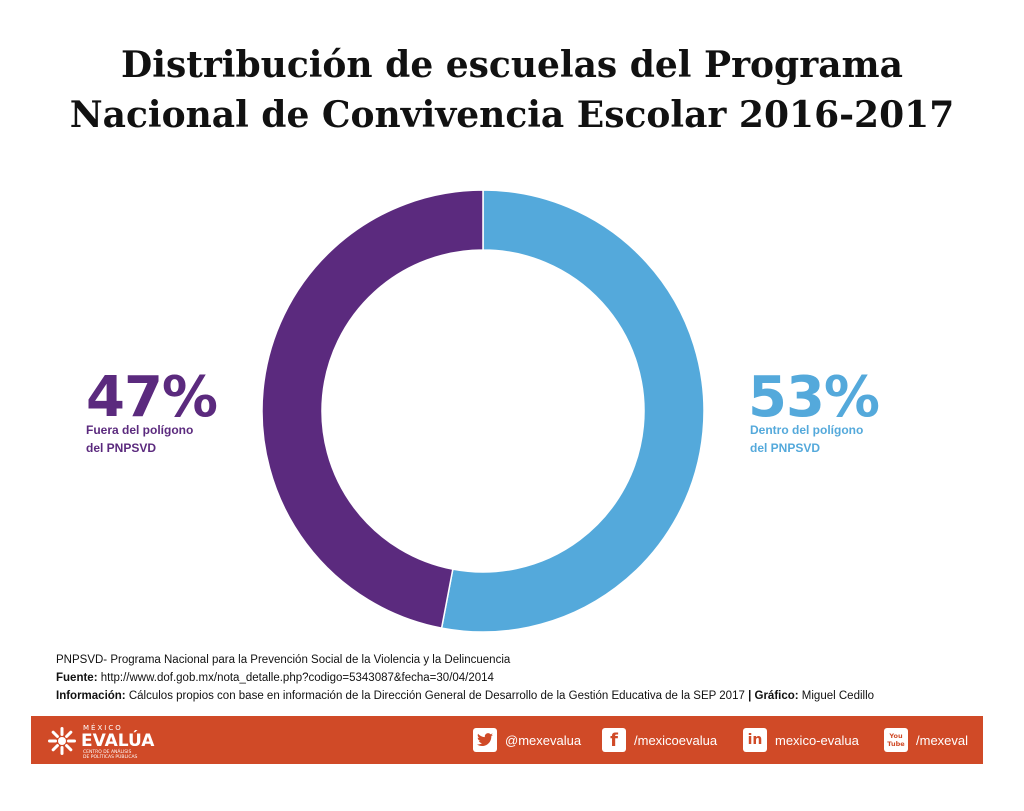 The width and height of the screenshot is (1024, 811). What do you see at coordinates (62, 741) in the screenshot?
I see `logo-star-icon` at bounding box center [62, 741].